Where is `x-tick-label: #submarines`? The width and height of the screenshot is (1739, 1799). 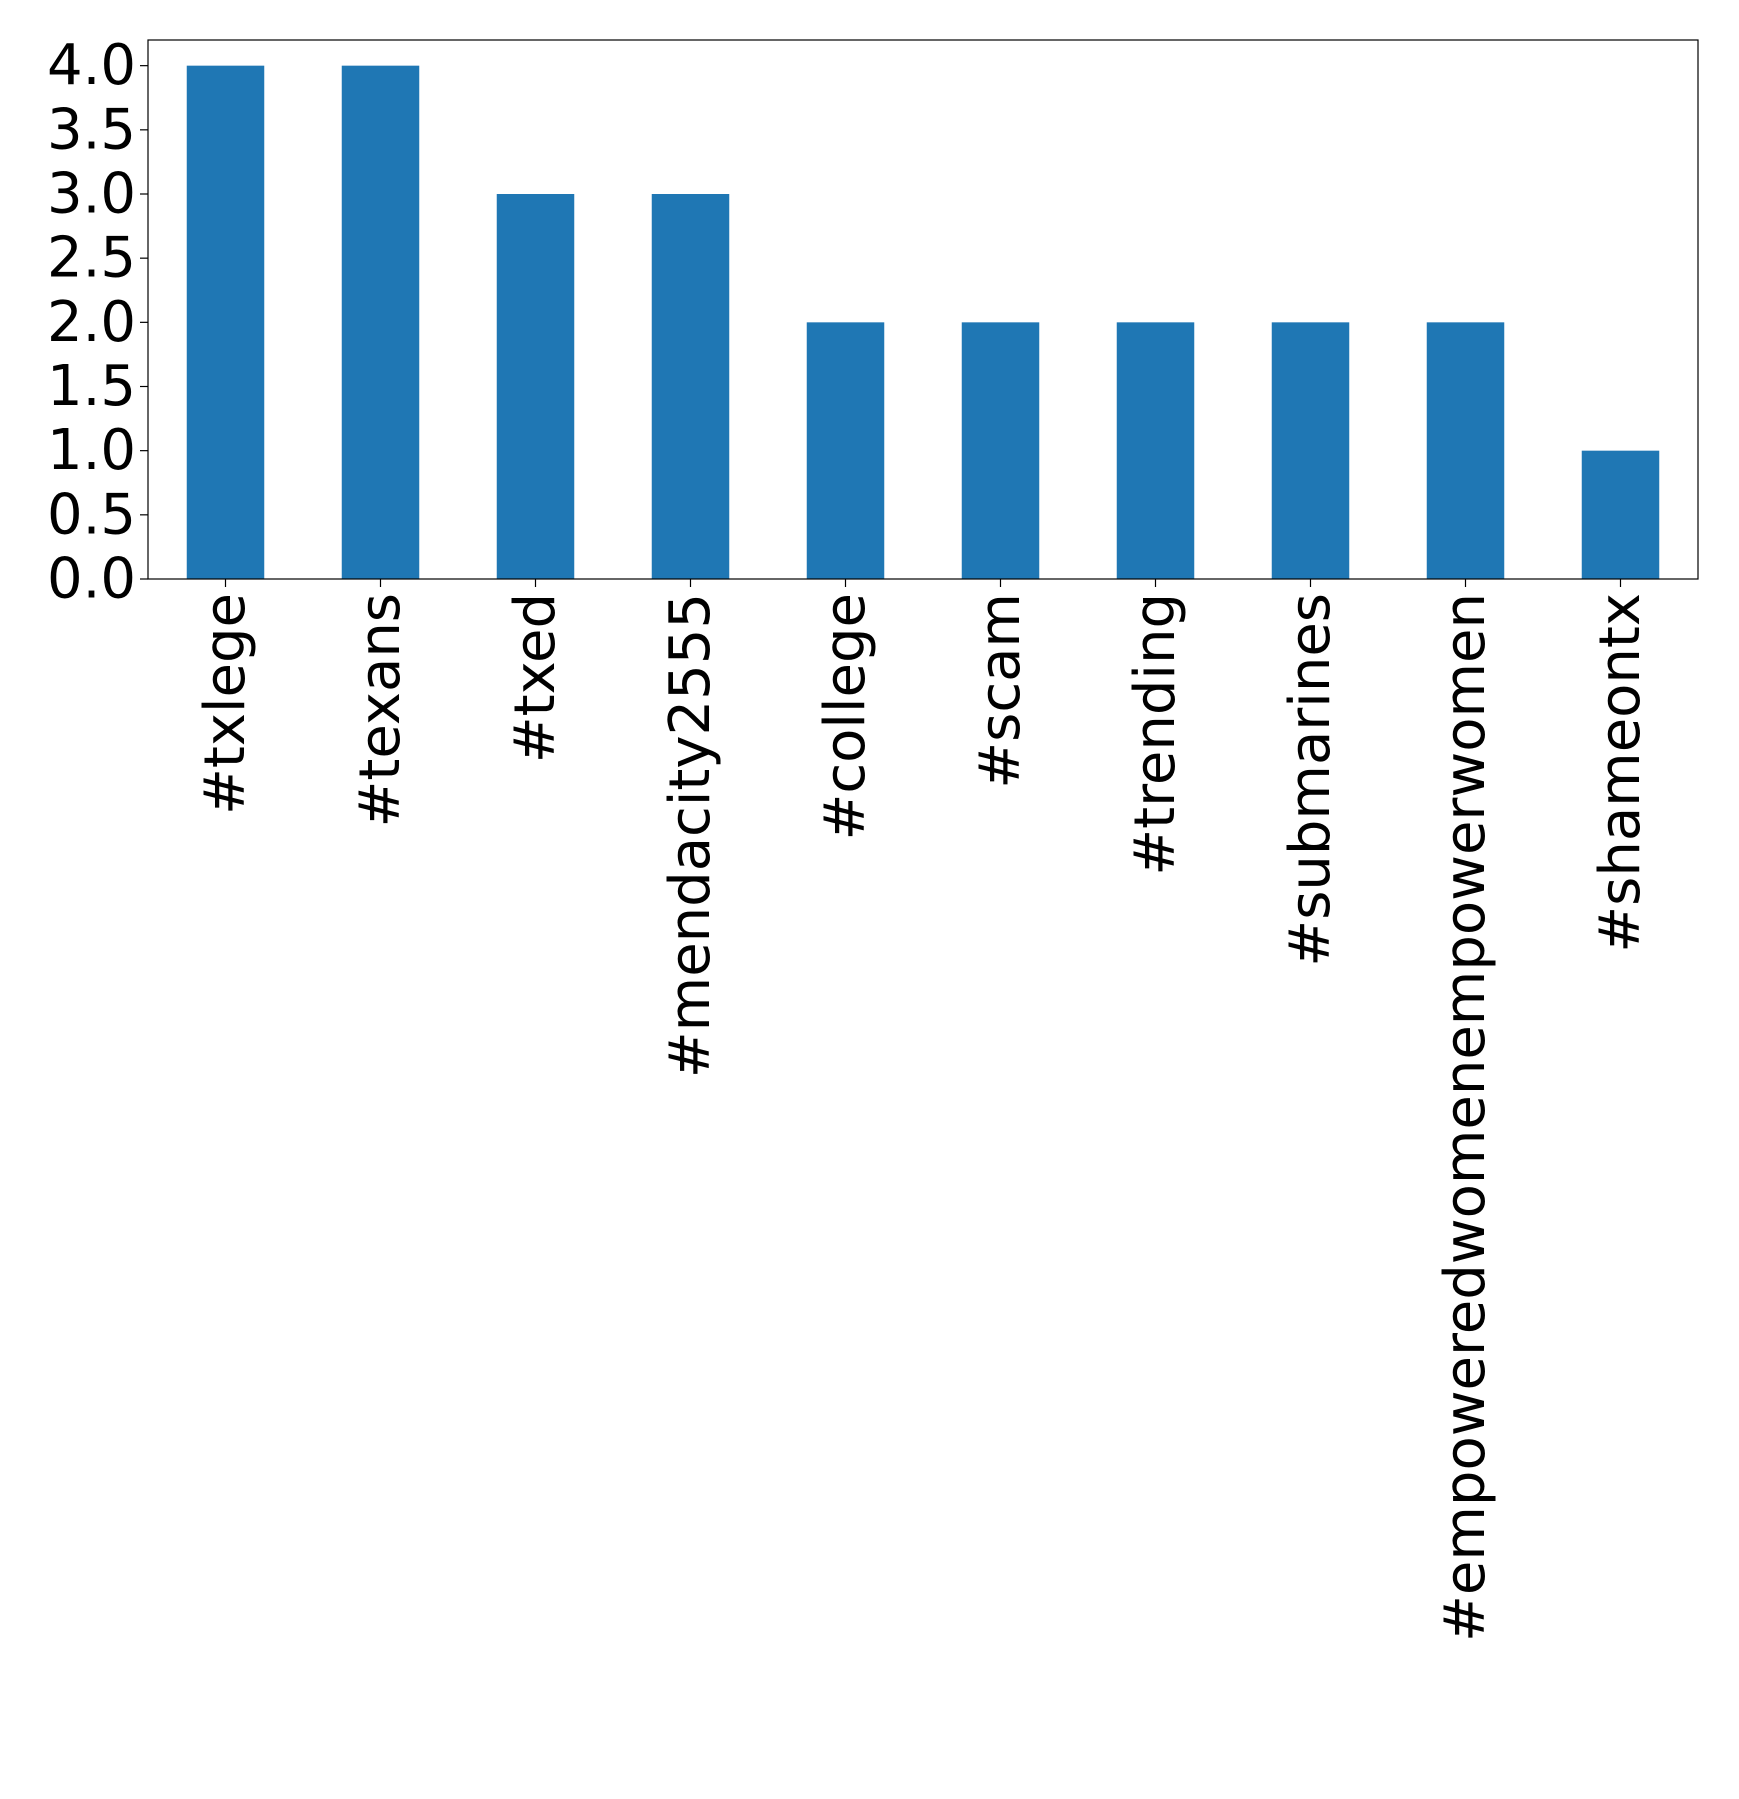
x-tick-label: #submarines is located at coordinates (1310, 780).